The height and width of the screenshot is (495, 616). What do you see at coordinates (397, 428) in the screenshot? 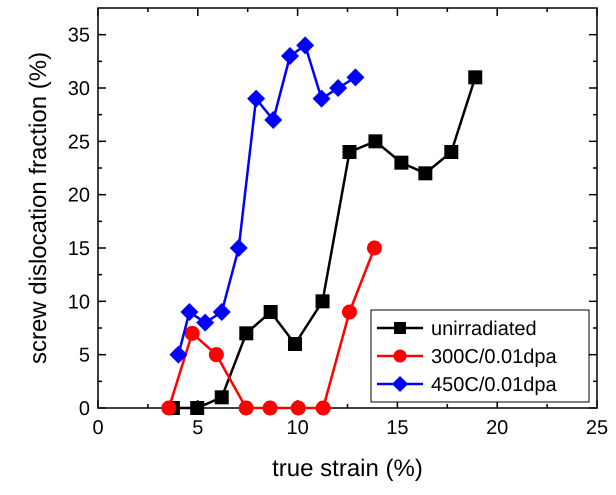
I see `x-tick-label: 15` at bounding box center [397, 428].